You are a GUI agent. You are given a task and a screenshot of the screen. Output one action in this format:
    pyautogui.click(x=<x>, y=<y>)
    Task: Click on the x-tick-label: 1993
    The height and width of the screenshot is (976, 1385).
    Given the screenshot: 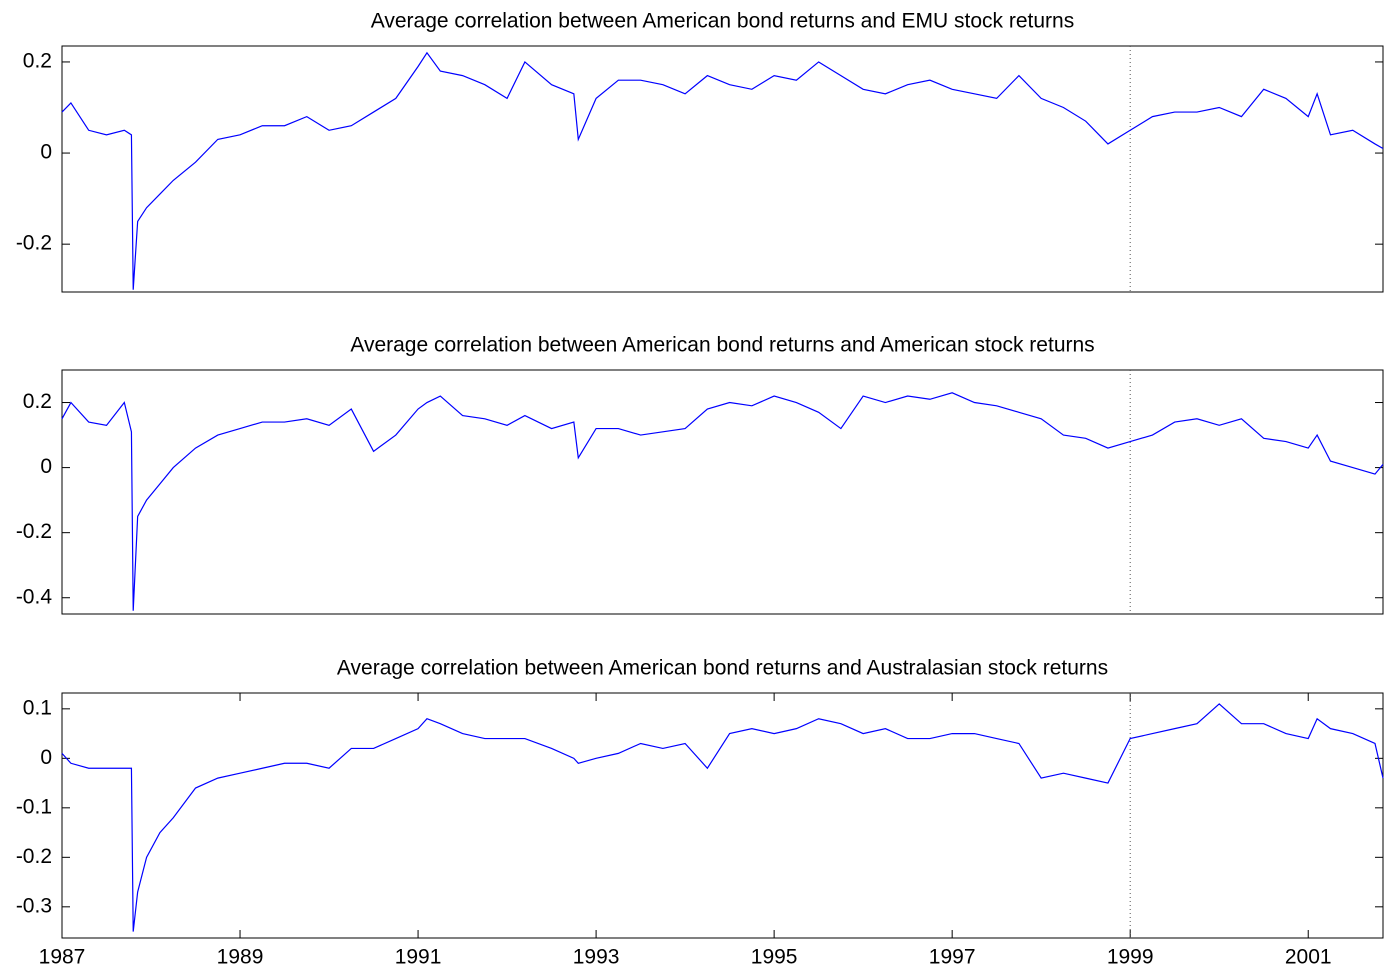 What is the action you would take?
    pyautogui.click(x=596, y=957)
    